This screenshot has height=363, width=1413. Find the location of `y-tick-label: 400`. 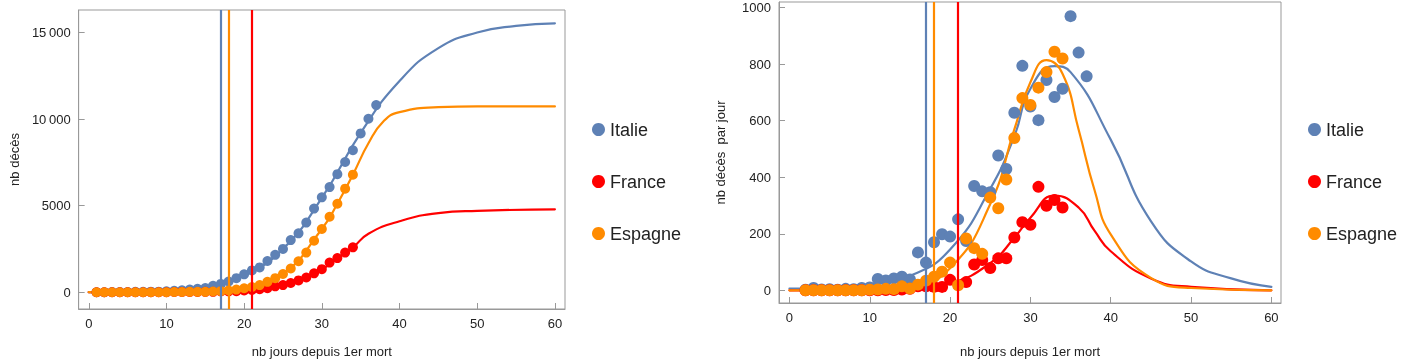

y-tick-label: 400 is located at coordinates (760, 177).